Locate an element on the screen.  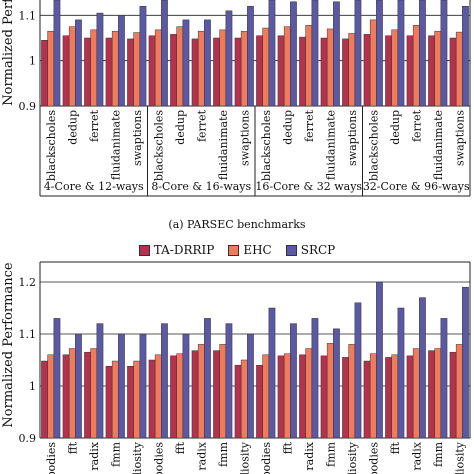
y-axis-label: Normalized Perfo is located at coordinates (8, 53).